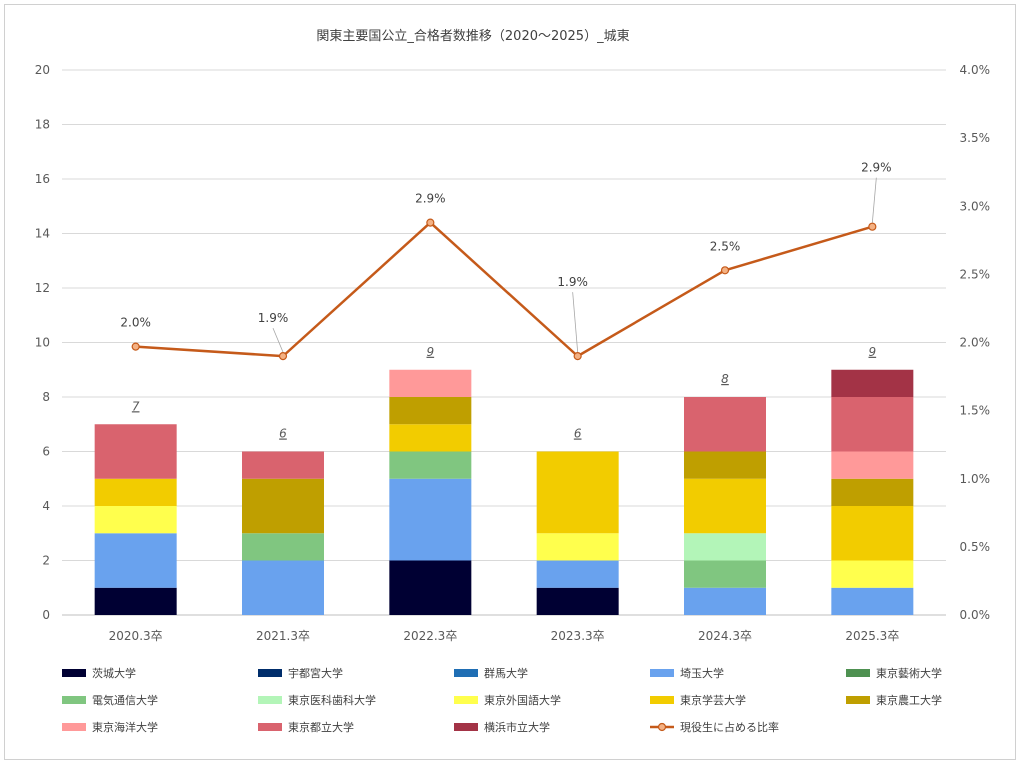  What do you see at coordinates (321, 727) in the screenshot?
I see `legend-label: 東京都立大学` at bounding box center [321, 727].